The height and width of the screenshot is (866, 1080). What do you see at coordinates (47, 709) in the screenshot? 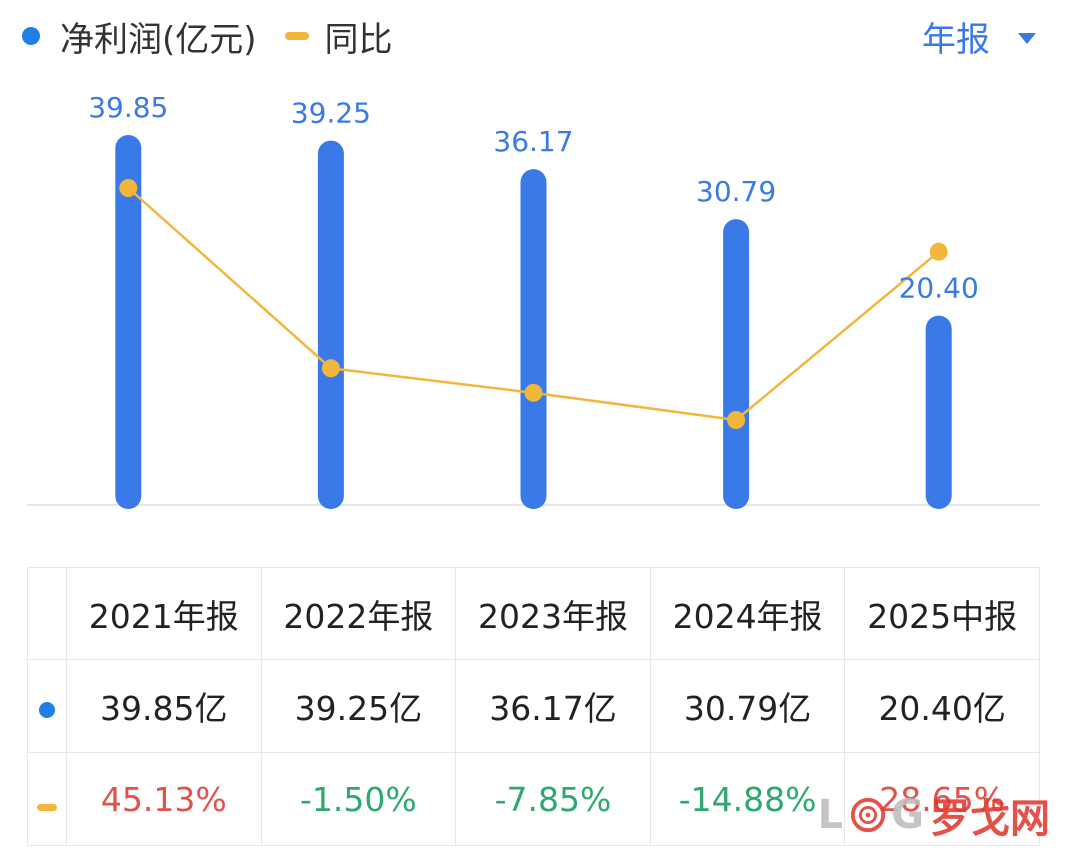
I see `net-profit-dot-icon` at bounding box center [47, 709].